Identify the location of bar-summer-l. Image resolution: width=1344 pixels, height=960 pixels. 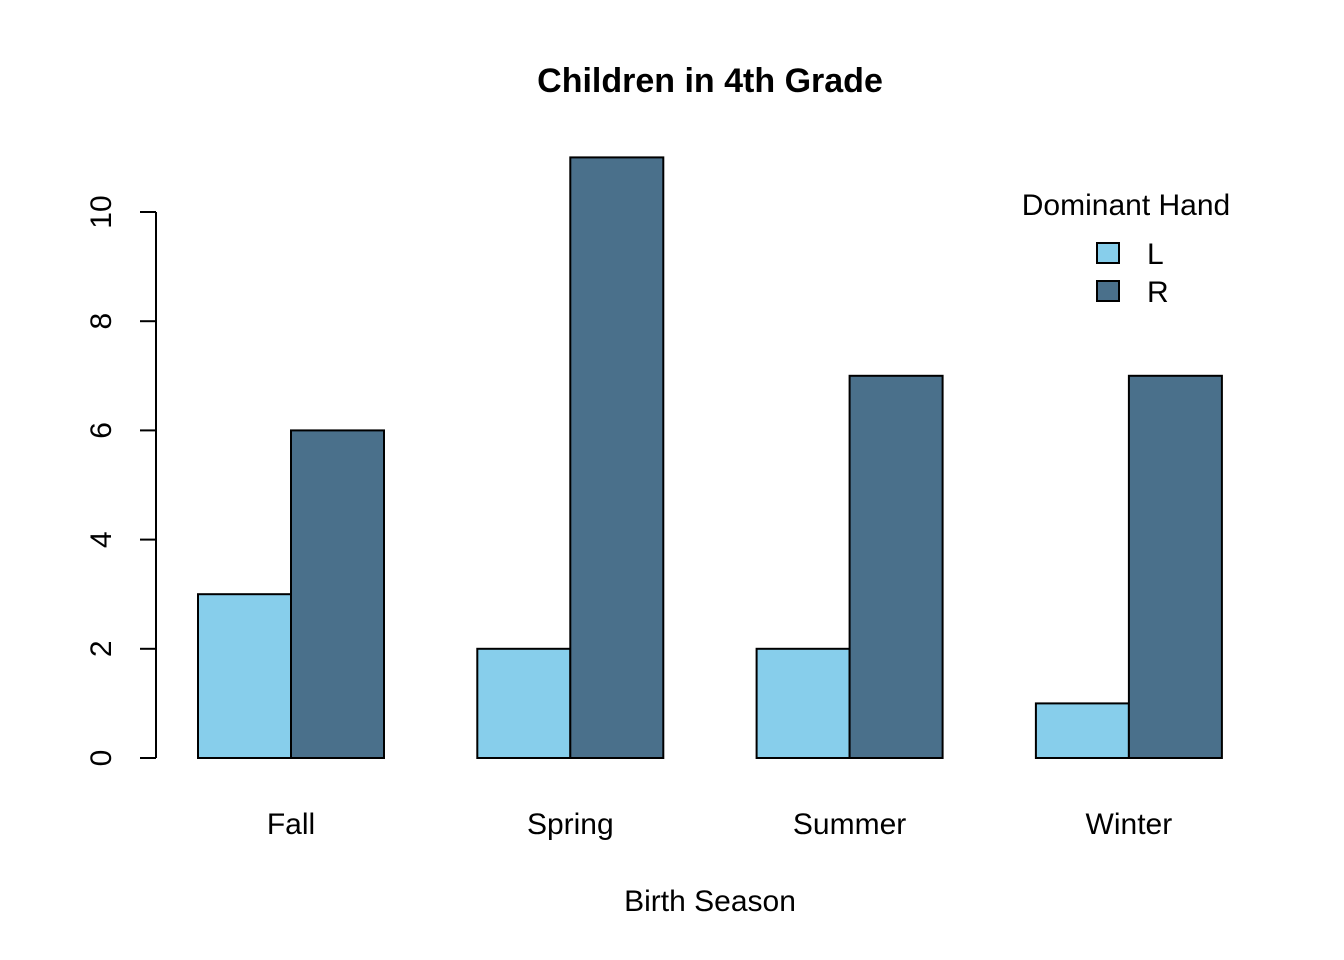
(803, 703).